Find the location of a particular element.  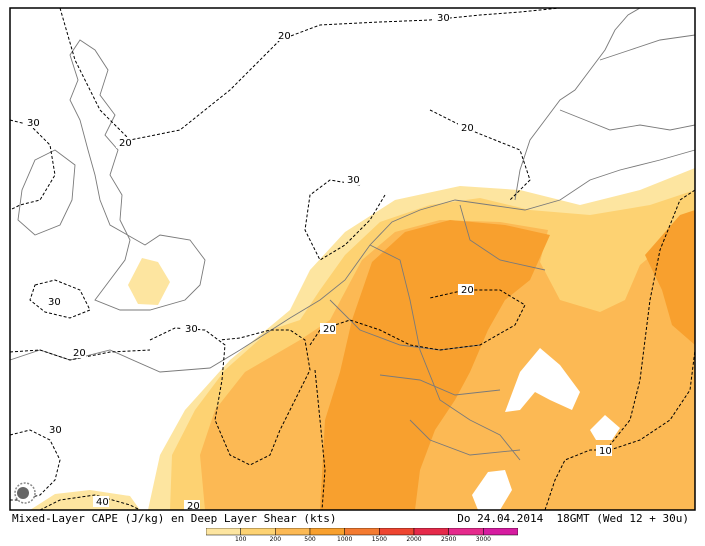

scale-label: 1500 is located at coordinates (379, 539).